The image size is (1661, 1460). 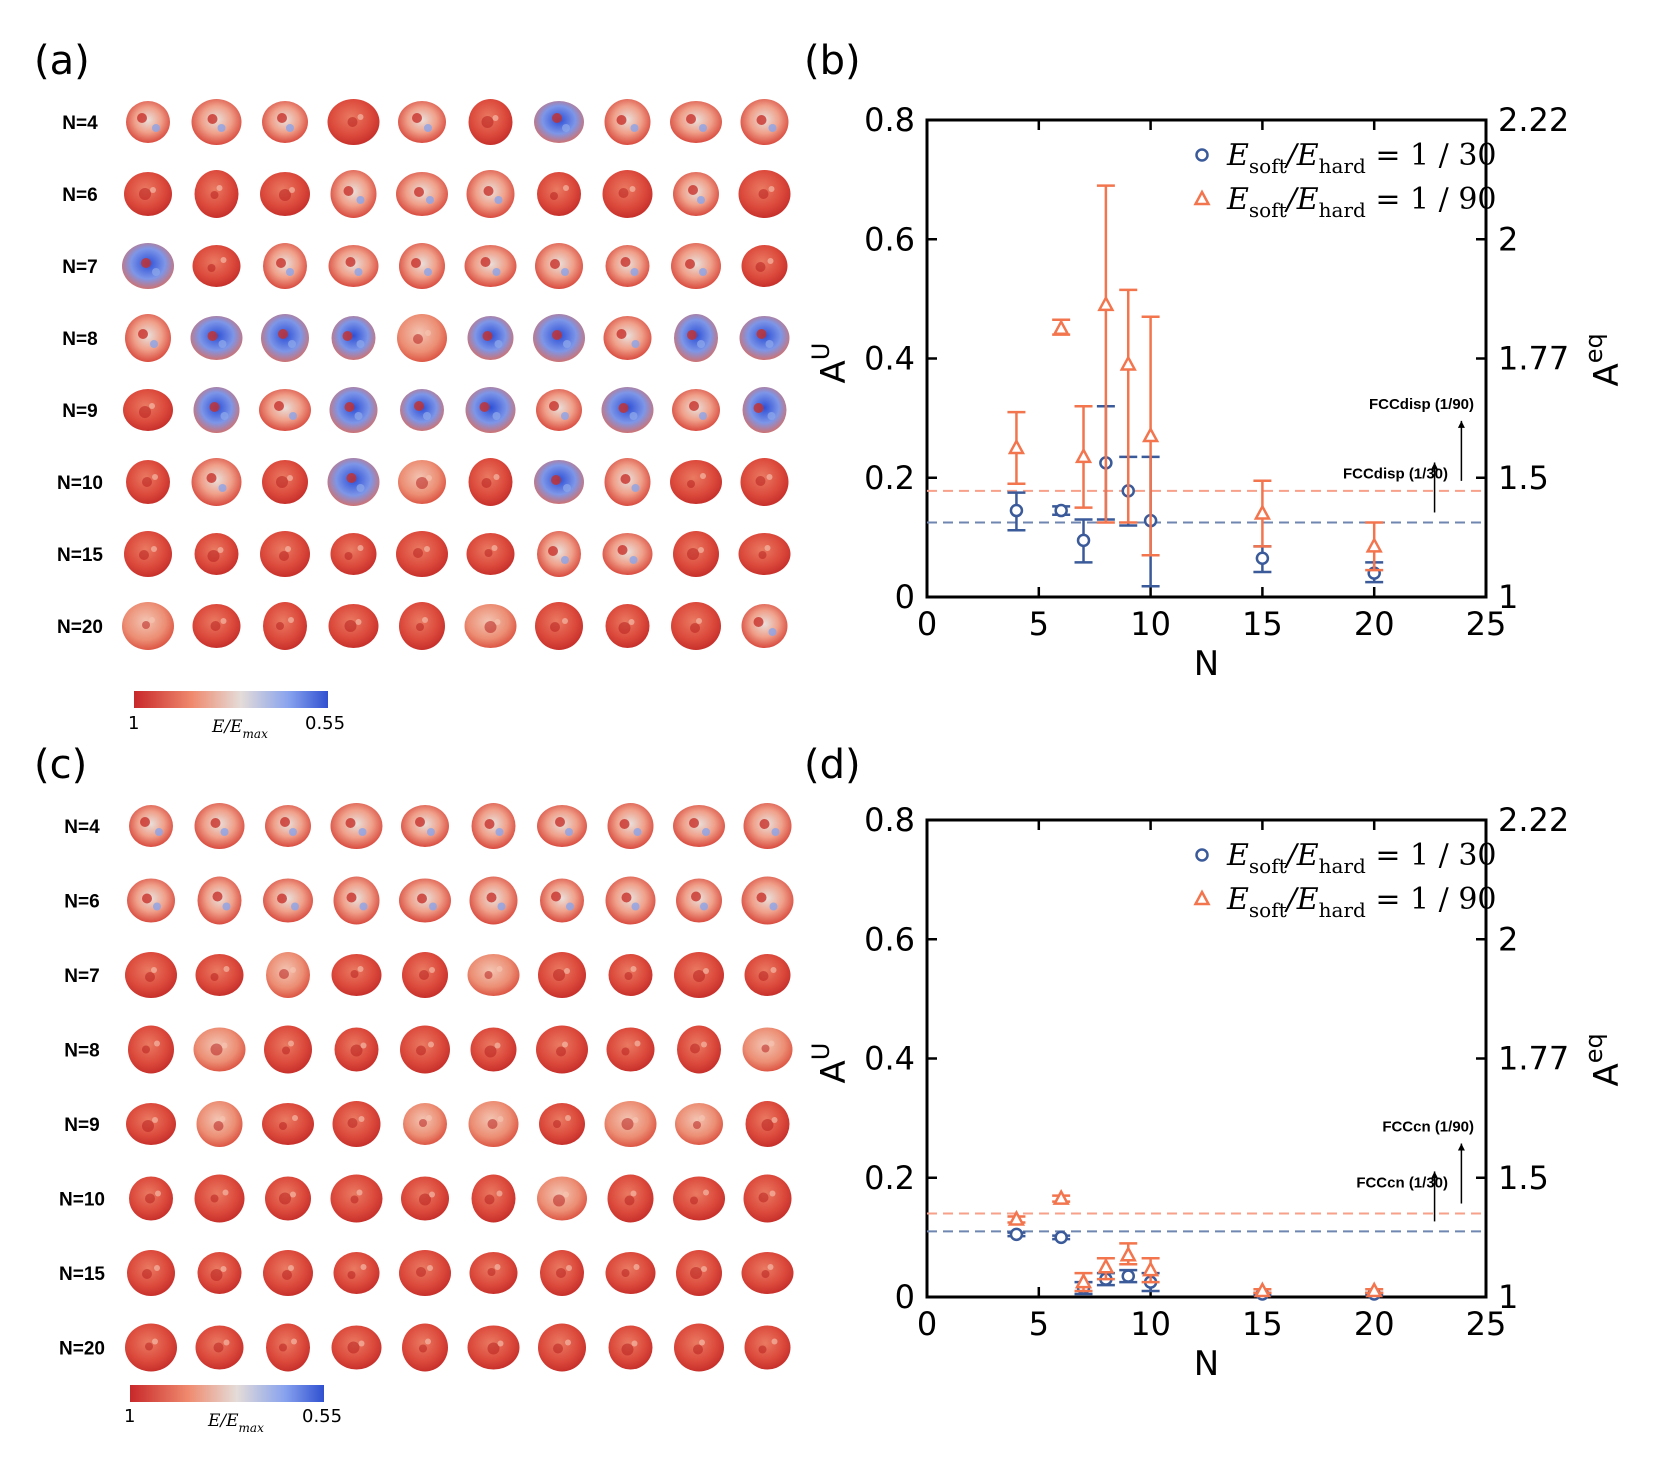 I want to click on colorbar-c-title: E/Emax, so click(x=235, y=1423).